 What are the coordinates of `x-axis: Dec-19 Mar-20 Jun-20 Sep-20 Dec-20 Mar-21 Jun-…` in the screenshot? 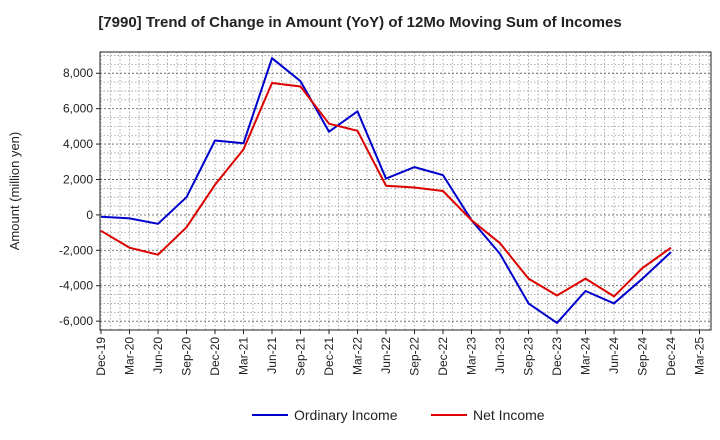 It's located at (400, 353).